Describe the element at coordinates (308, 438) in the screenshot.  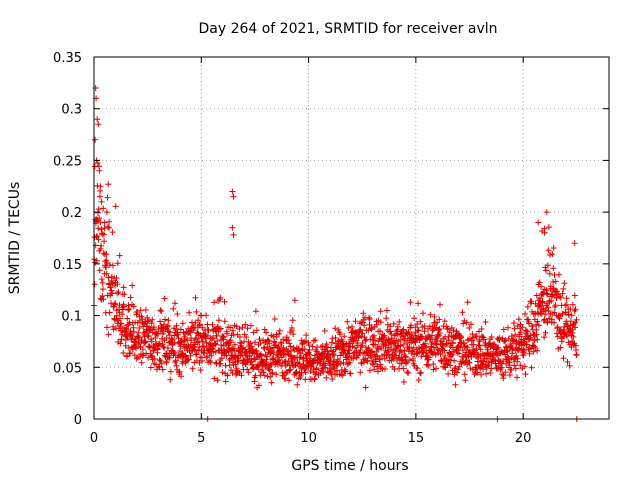
I see `x-tick-label: 10` at that location.